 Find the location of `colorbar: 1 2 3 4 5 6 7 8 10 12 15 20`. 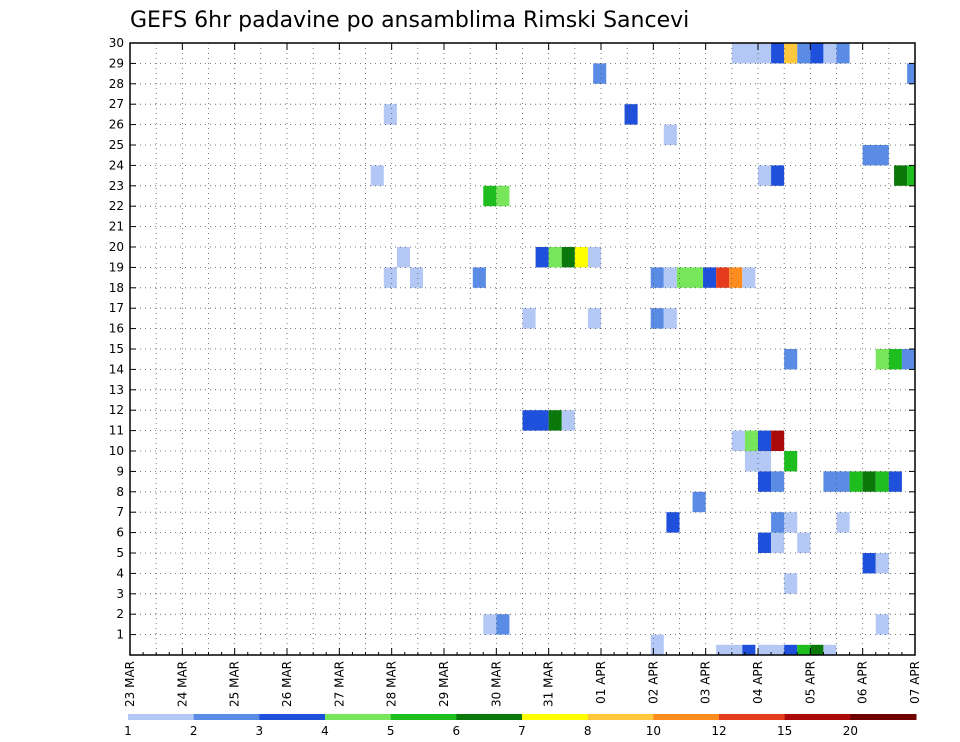

colorbar: 1 2 3 4 5 6 7 8 10 12 15 20 is located at coordinates (520, 726).